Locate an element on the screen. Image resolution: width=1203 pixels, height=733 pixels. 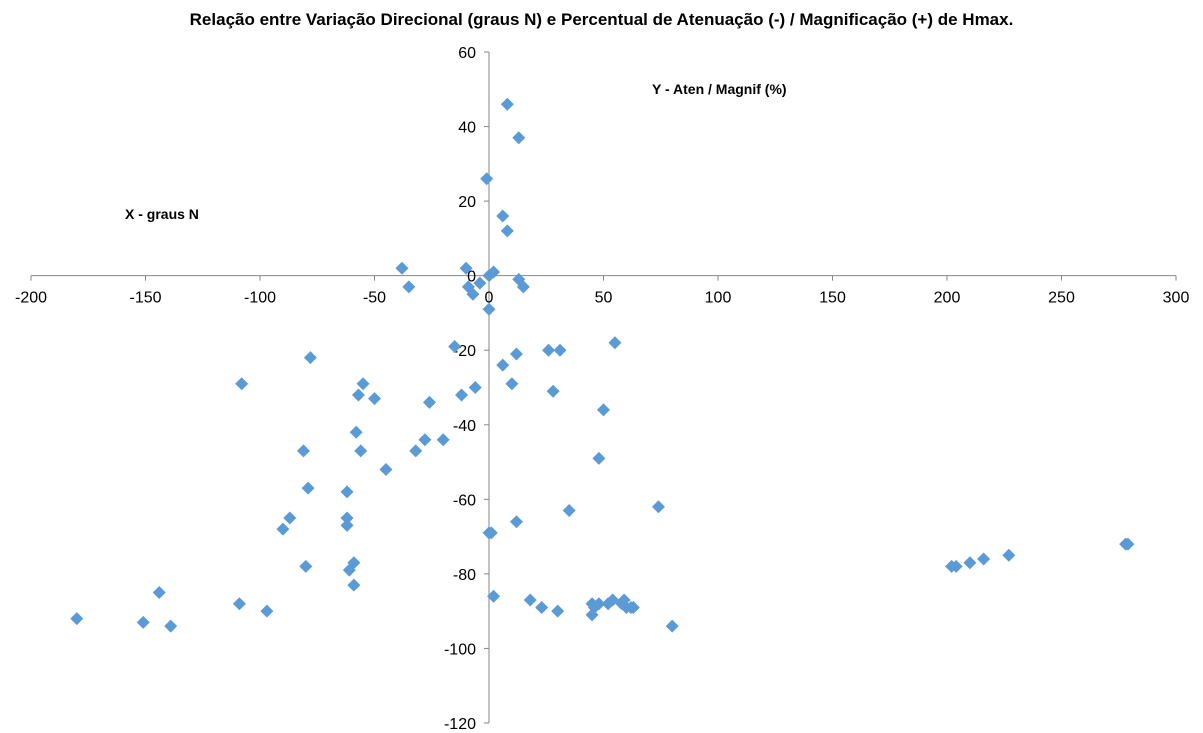
y-tick-label: 40 is located at coordinates (467, 128).